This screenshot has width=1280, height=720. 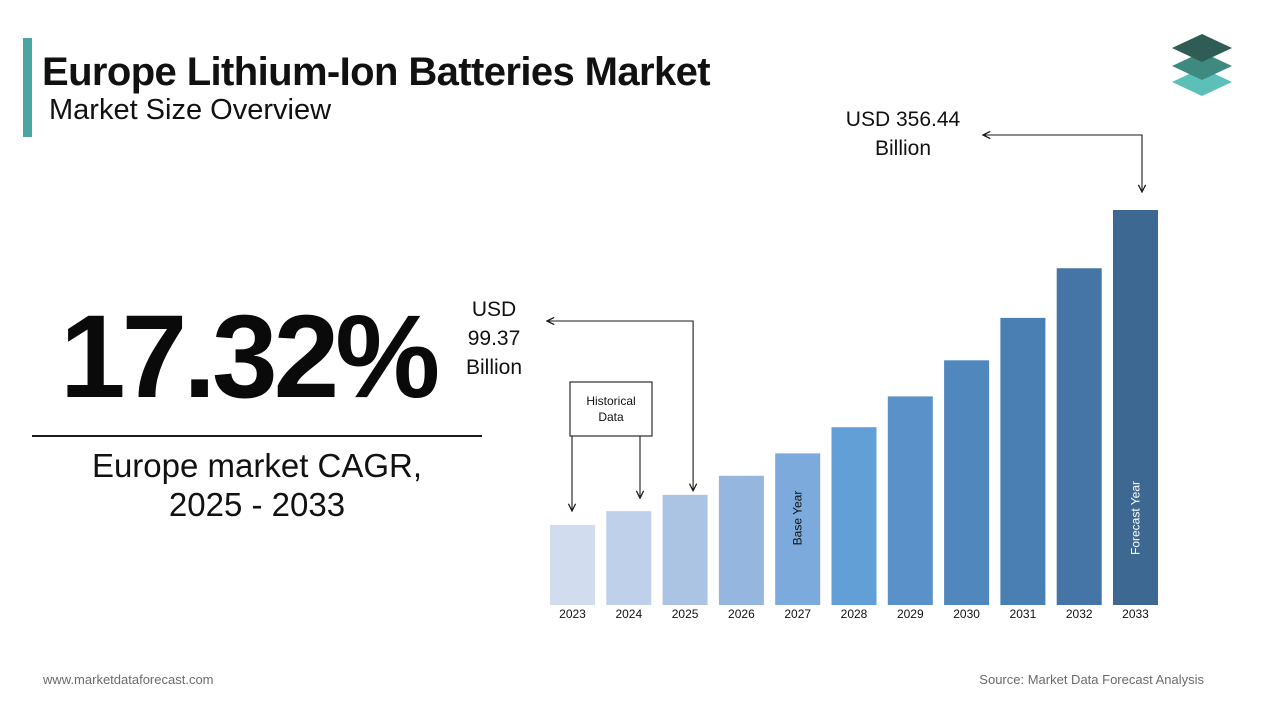 What do you see at coordinates (1135, 407) in the screenshot?
I see `bar-2033` at bounding box center [1135, 407].